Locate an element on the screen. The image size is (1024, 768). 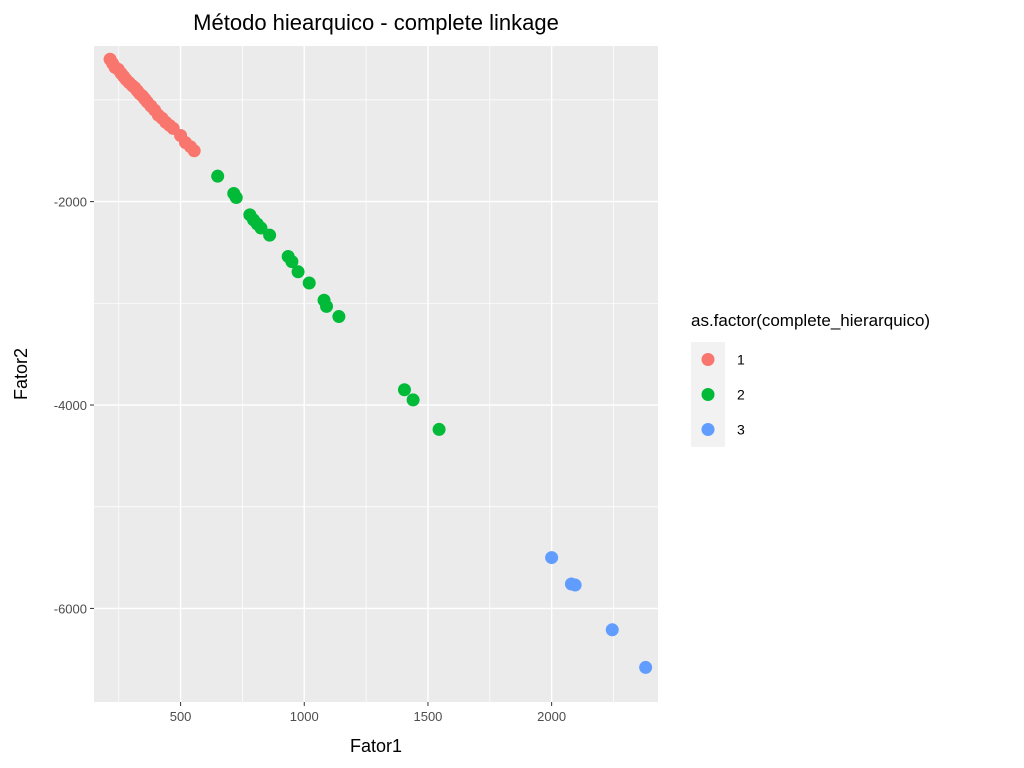
x-axis-ticks: 500 1000 1500 2000 is located at coordinates (368, 713).